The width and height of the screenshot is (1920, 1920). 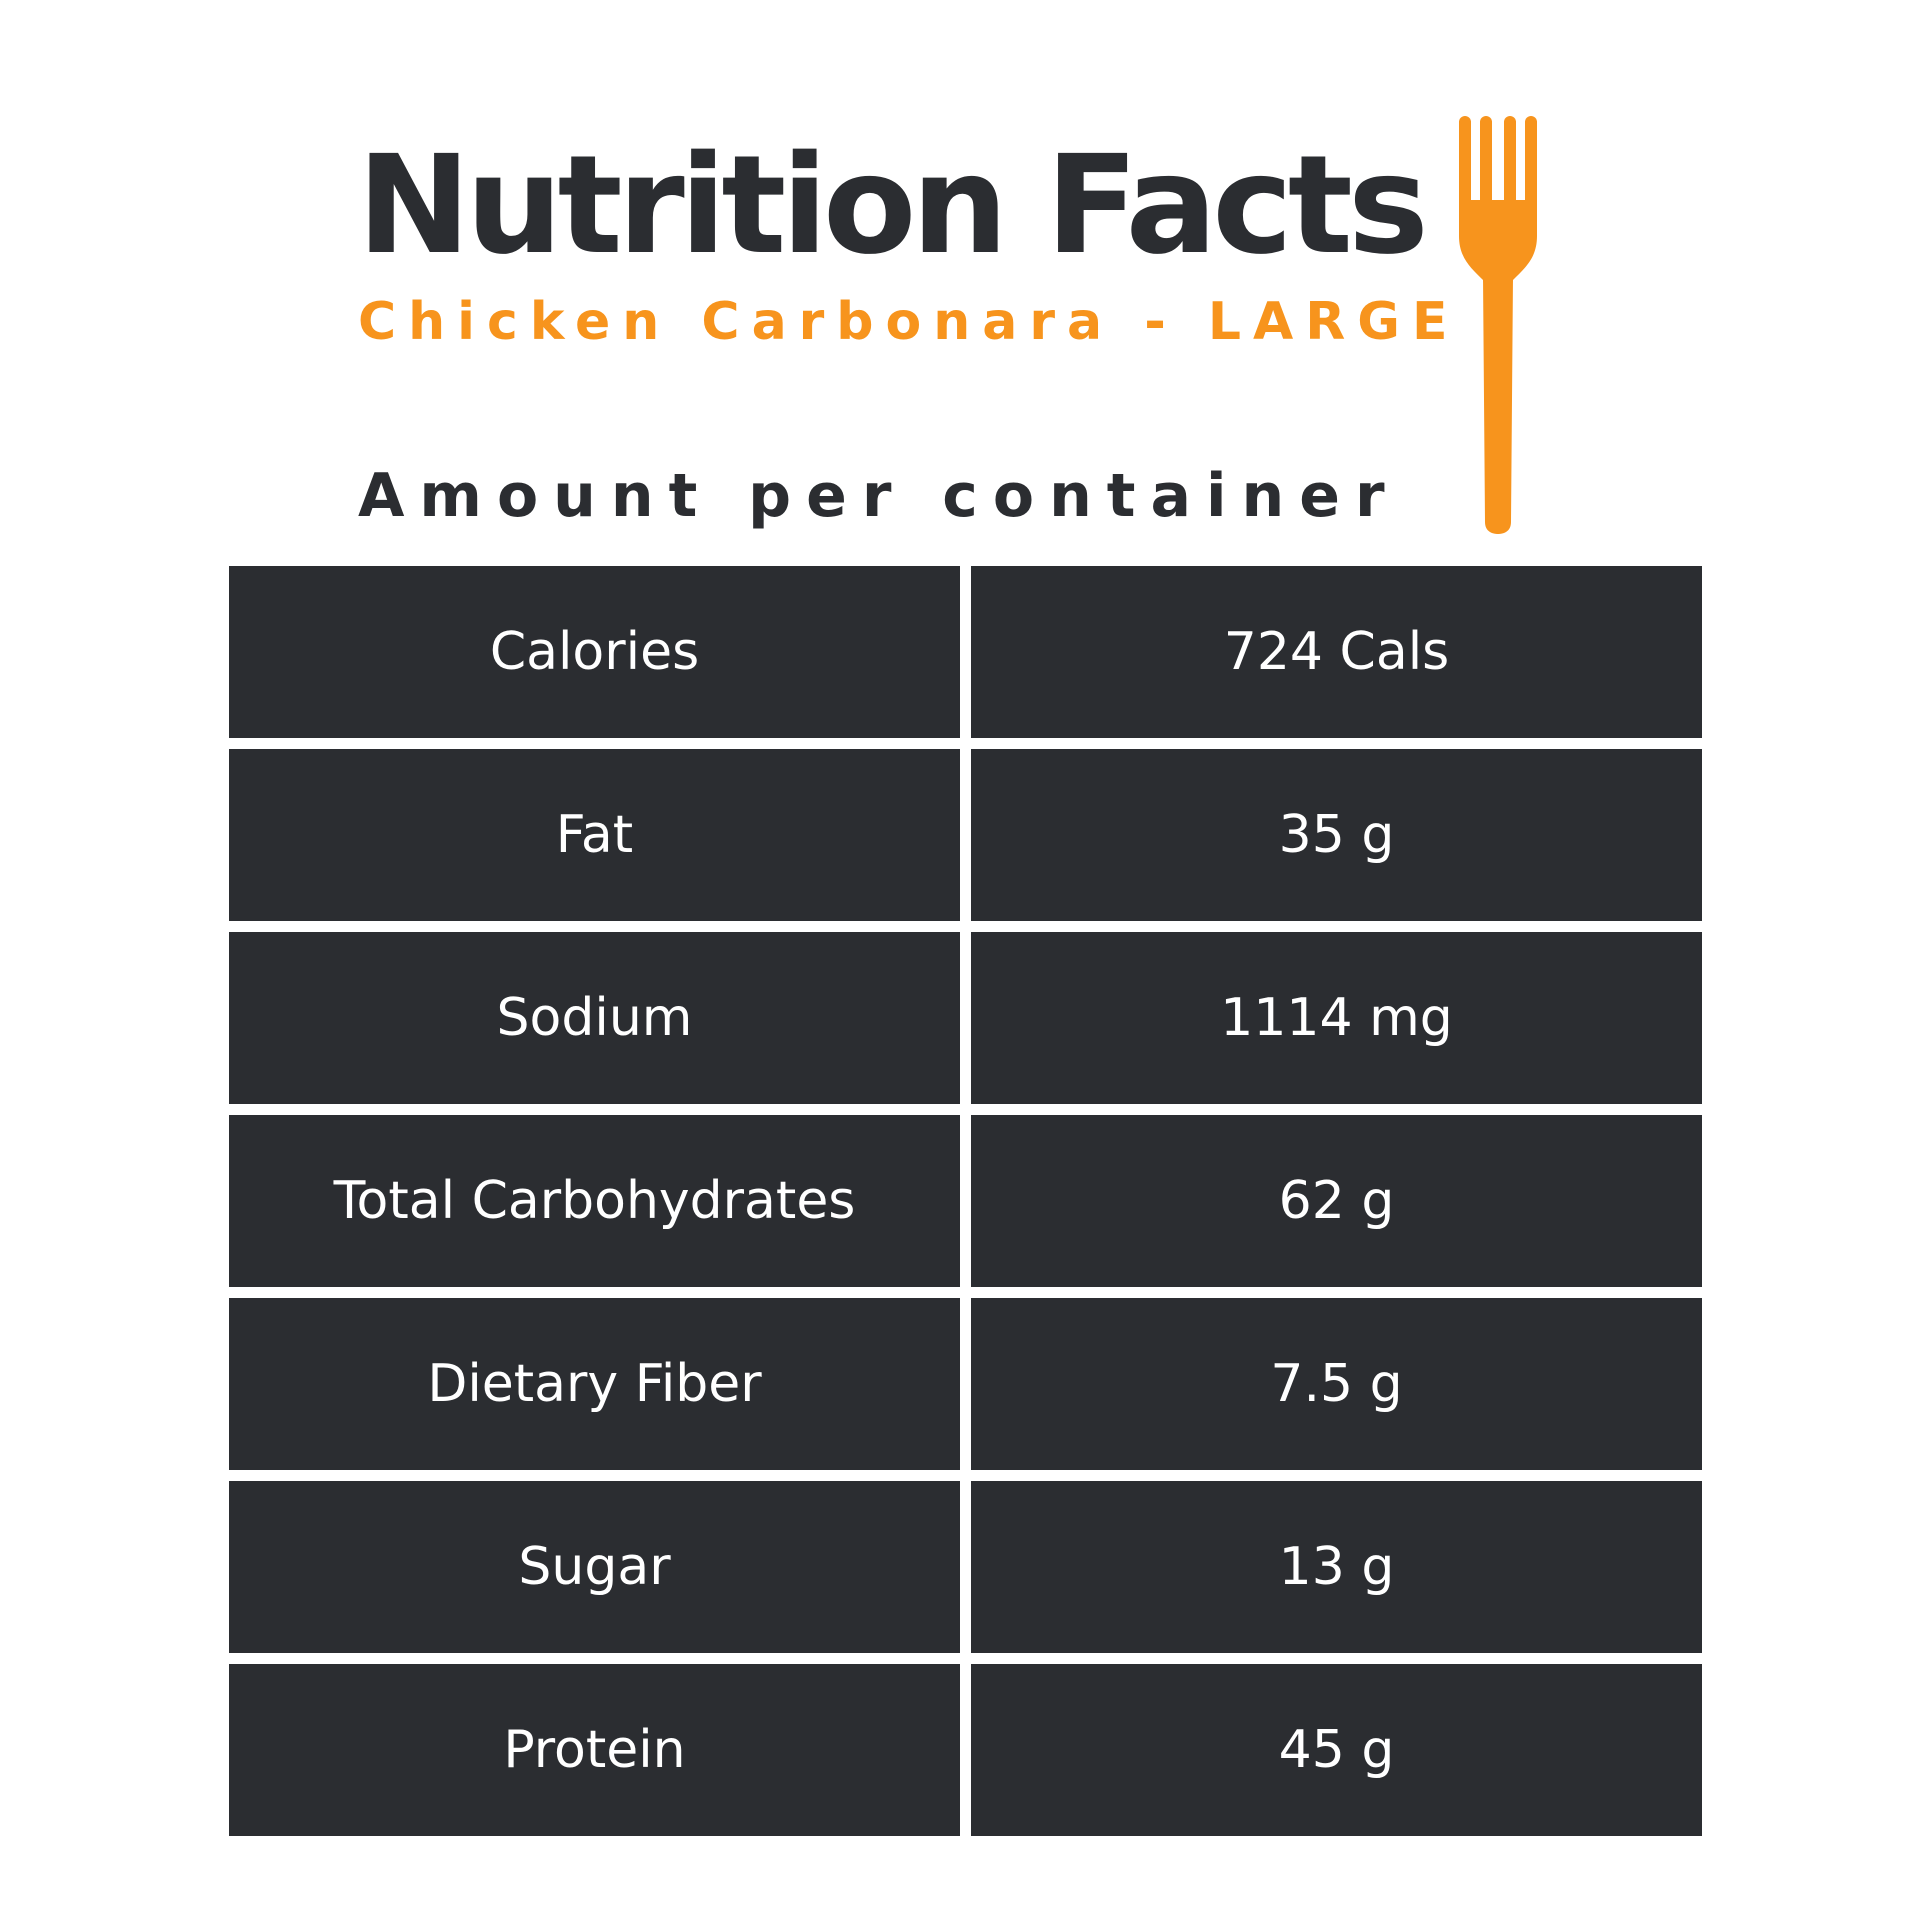 I want to click on nutrient-label: Total Carbohydrates, so click(x=594, y=1201).